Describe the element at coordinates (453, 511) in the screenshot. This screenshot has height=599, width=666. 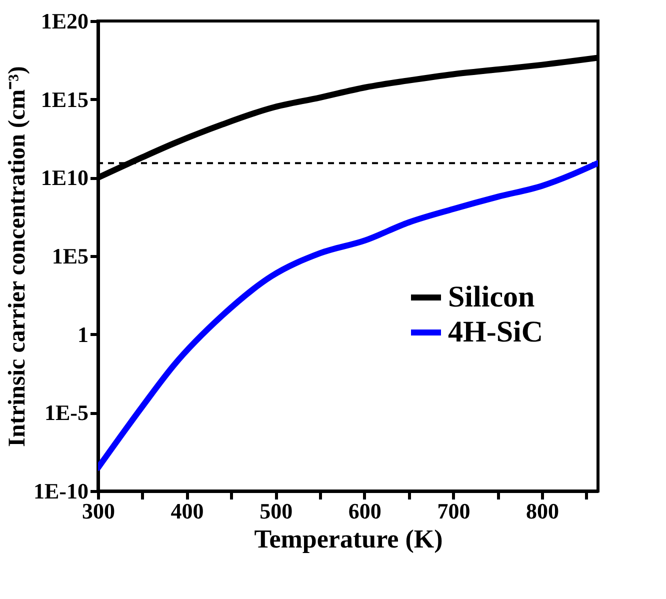
I see `x-tick-label: 700` at that location.